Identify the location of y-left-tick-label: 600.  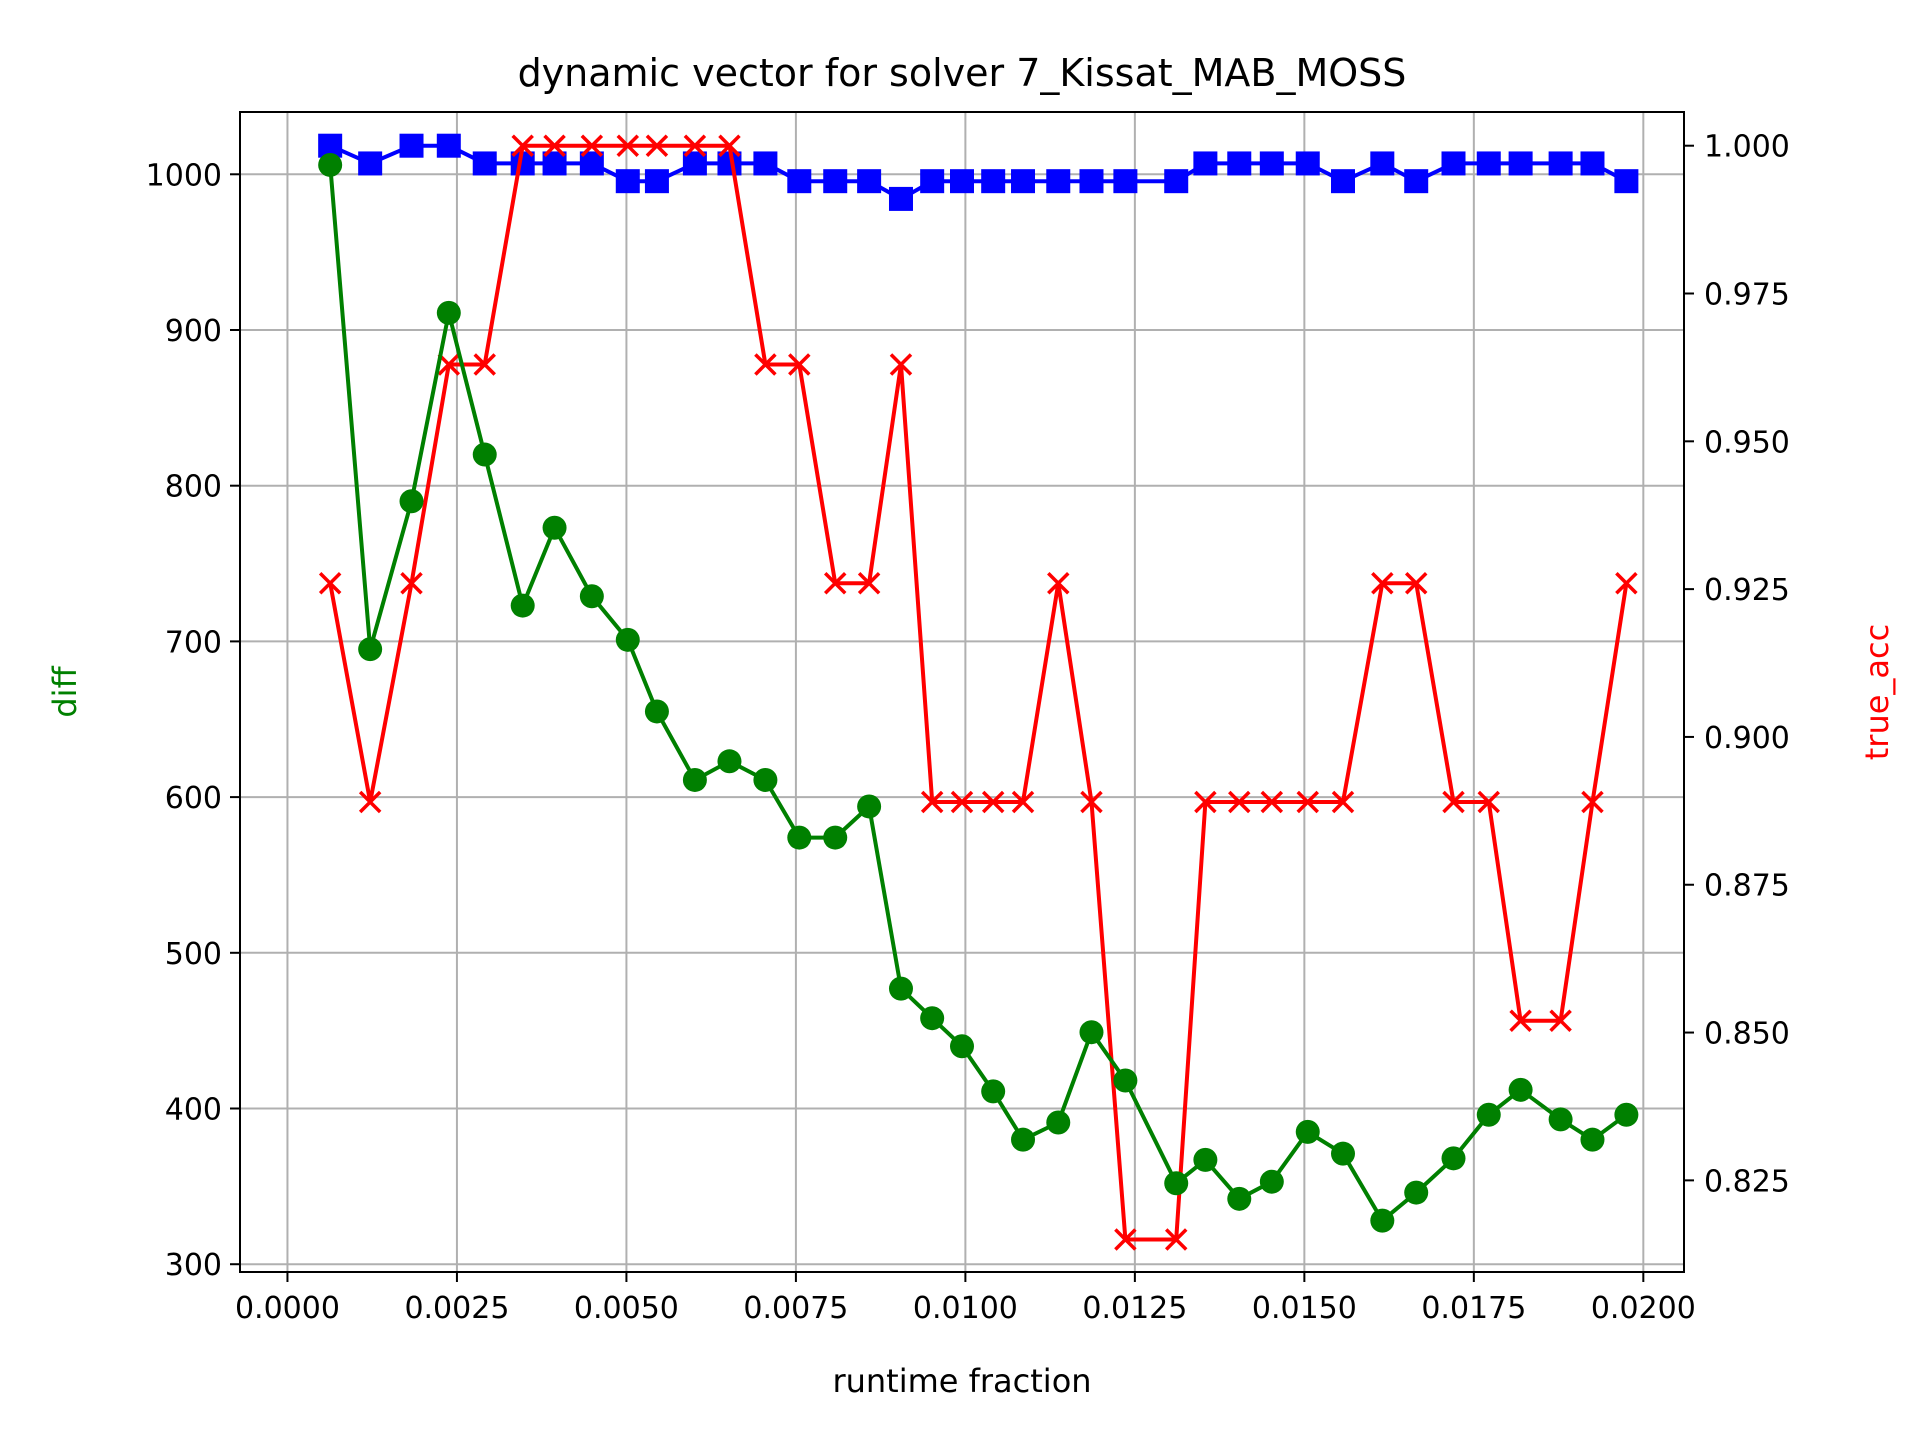
(193, 798).